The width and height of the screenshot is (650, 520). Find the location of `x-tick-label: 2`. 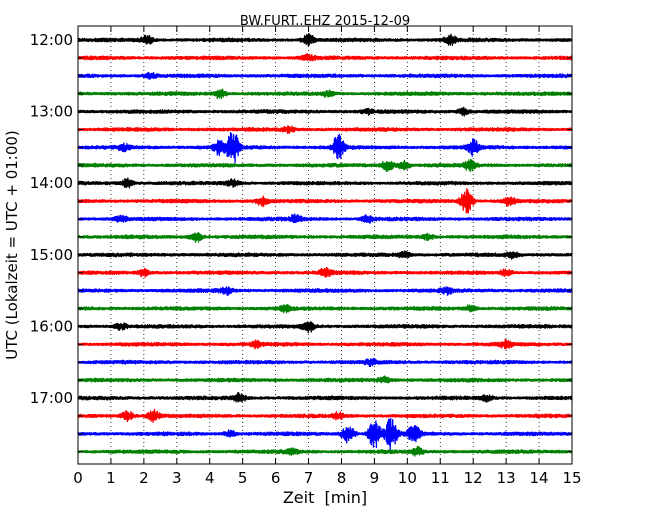

x-tick-label: 2 is located at coordinates (144, 478).